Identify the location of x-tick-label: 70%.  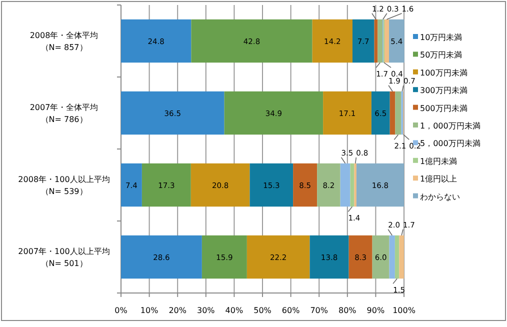
(319, 310).